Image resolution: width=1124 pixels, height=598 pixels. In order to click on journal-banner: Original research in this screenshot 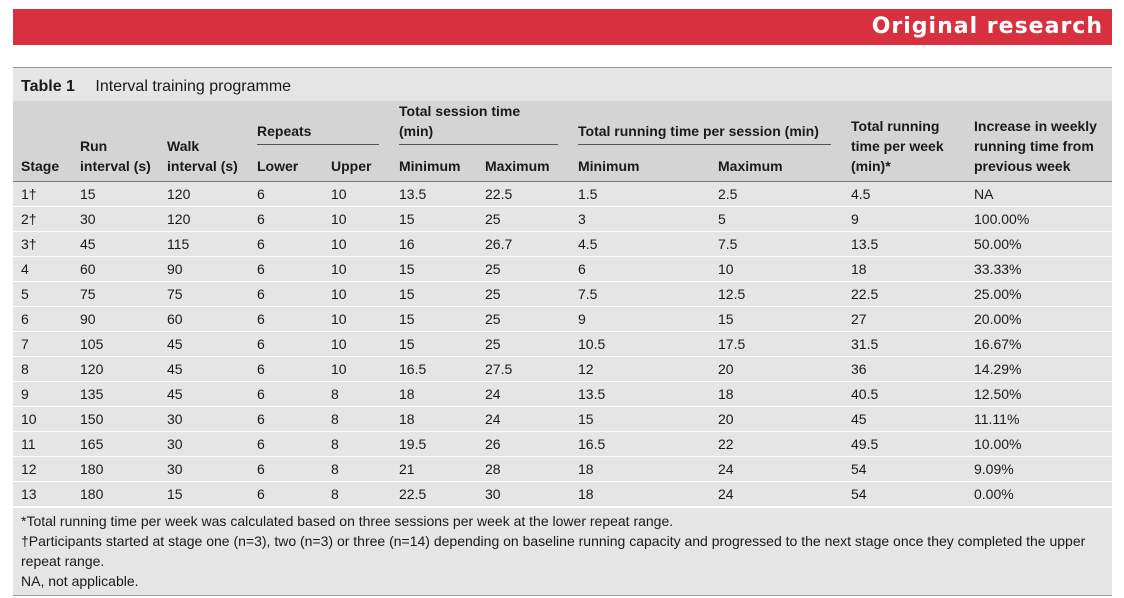, I will do `click(562, 27)`.